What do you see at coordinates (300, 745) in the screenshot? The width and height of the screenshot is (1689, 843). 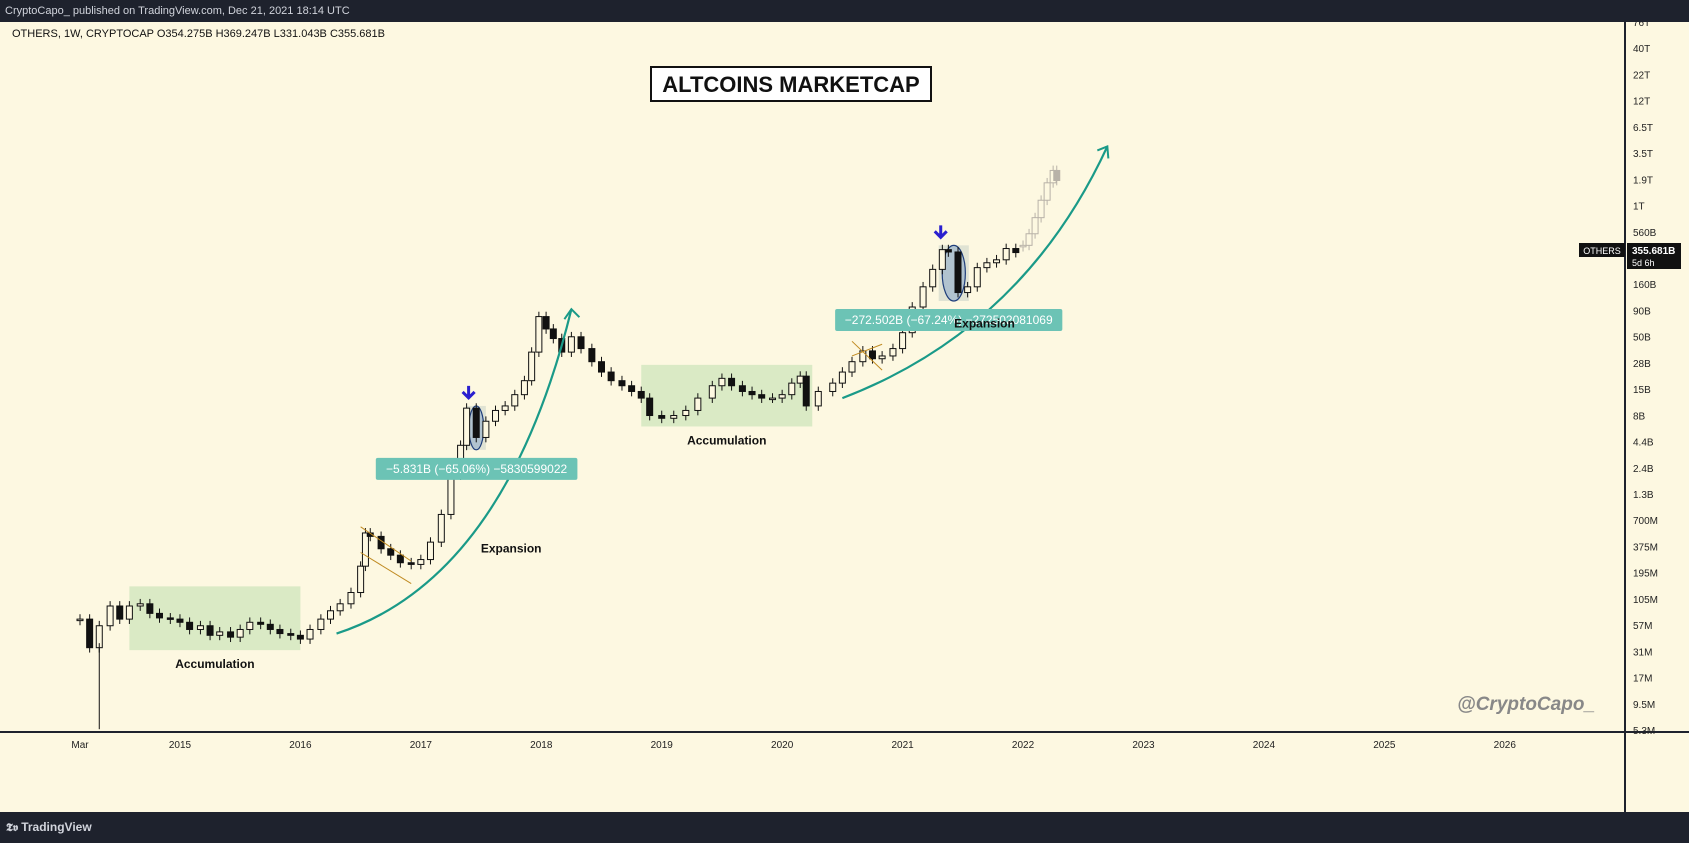 I see `x-tick-label: 2016` at bounding box center [300, 745].